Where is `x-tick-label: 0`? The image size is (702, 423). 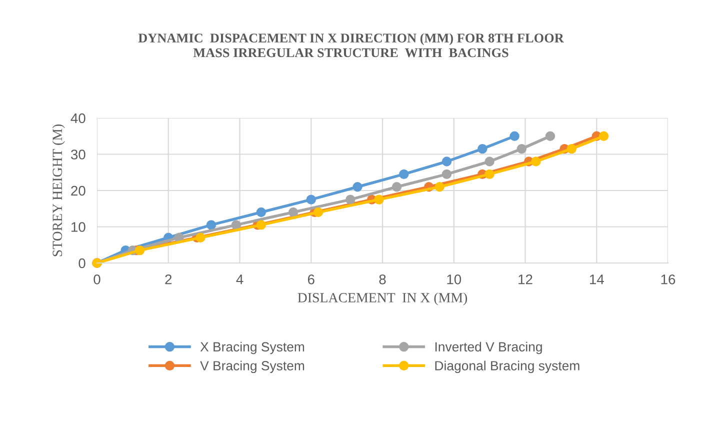 x-tick-label: 0 is located at coordinates (97, 279).